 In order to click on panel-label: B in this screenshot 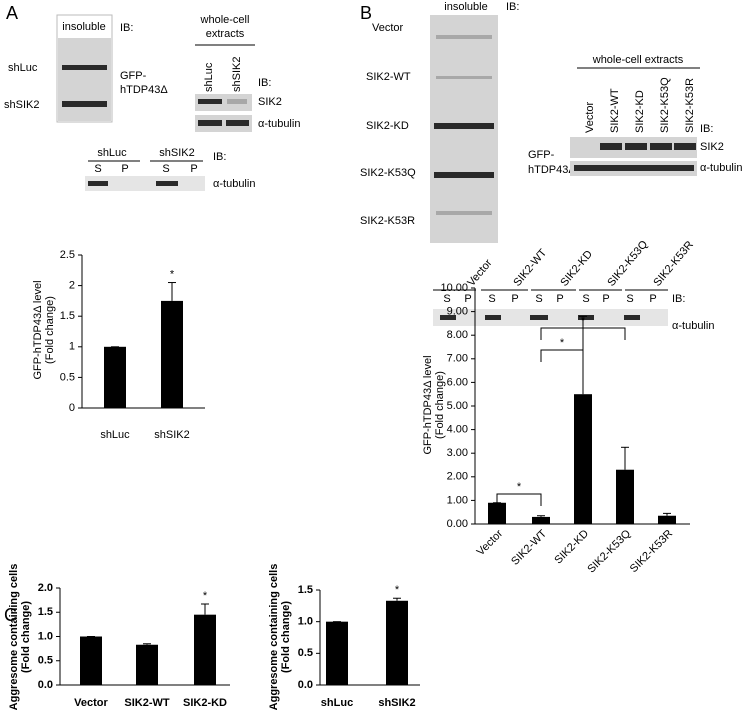, I will do `click(366, 13)`.